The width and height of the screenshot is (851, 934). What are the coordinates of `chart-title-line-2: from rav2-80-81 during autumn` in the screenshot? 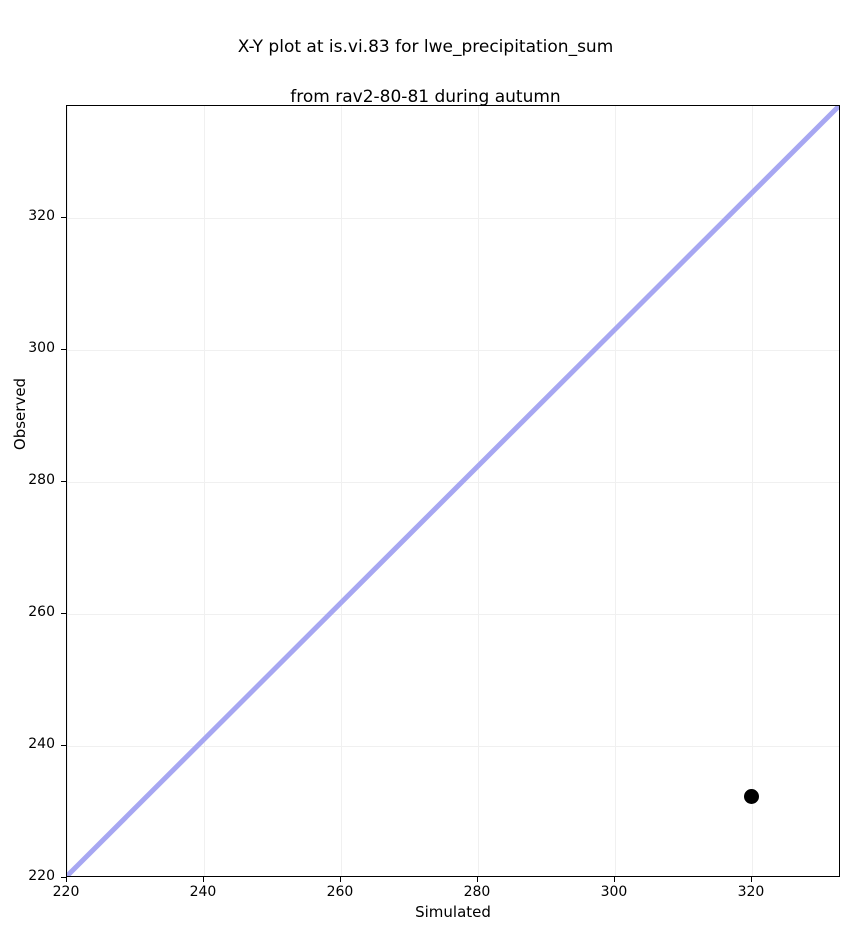 It's located at (425, 97).